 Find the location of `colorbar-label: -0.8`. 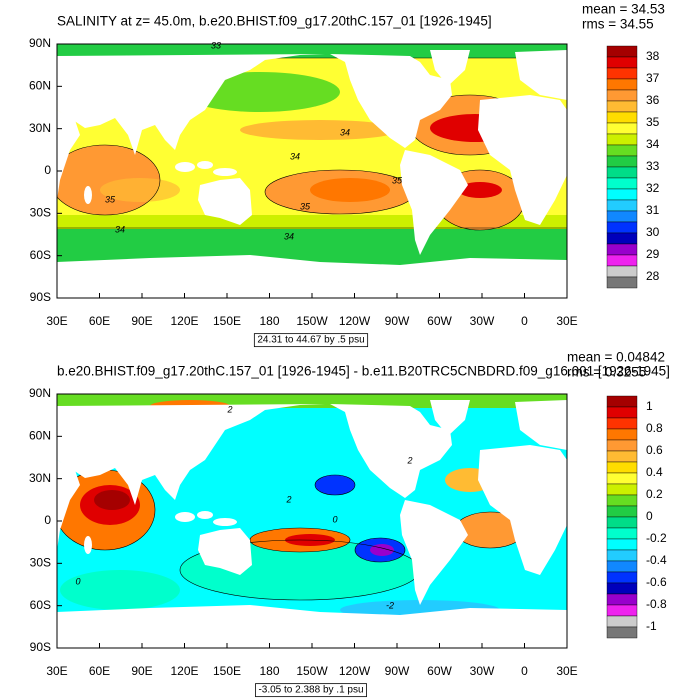

colorbar-label: -0.8 is located at coordinates (656, 604).